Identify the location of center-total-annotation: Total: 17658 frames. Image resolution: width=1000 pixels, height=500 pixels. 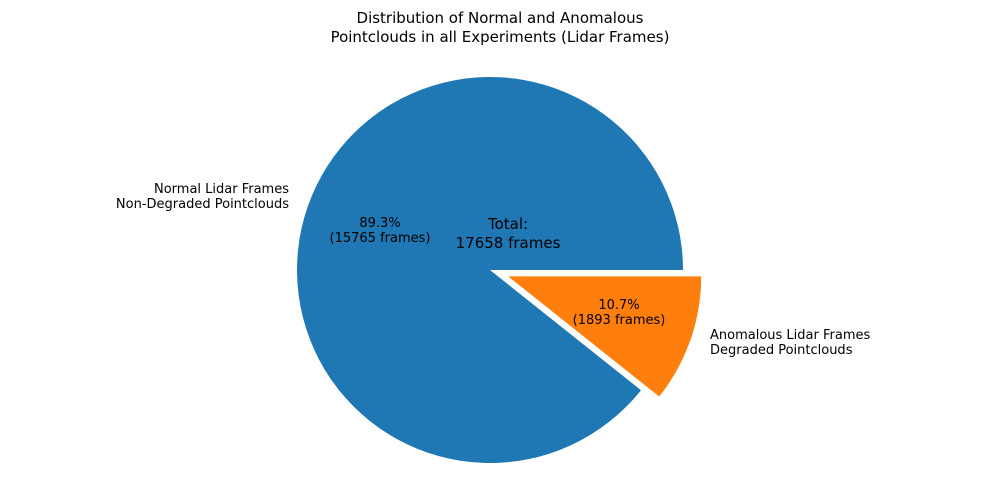
(508, 233).